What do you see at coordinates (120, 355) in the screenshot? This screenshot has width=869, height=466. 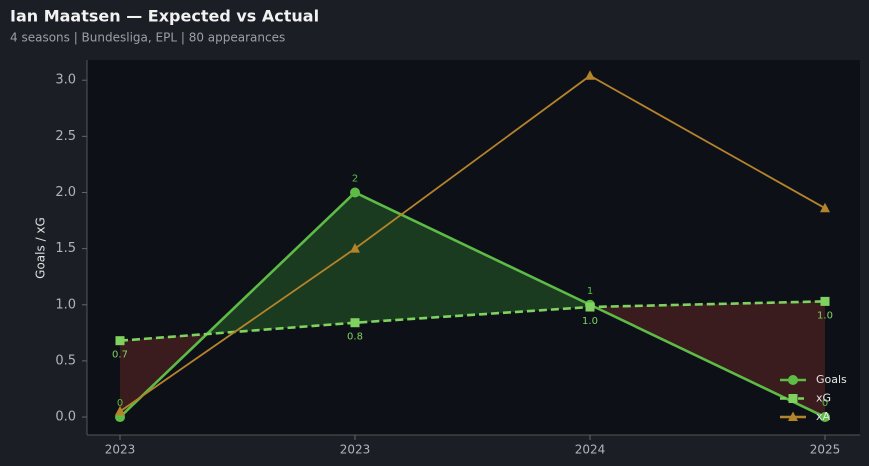 I see `data-label: 0.7` at bounding box center [120, 355].